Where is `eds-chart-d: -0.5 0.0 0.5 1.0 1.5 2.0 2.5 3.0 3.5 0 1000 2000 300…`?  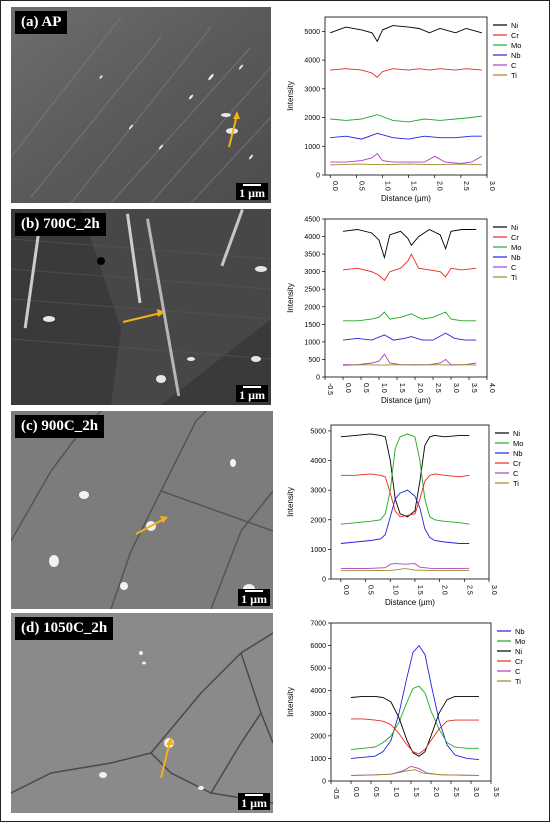
eds-chart-d: -0.5 0.0 0.5 1.0 1.5 2.0 2.5 3.0 3.5 0 1000 2000 300… is located at coordinates (412, 713).